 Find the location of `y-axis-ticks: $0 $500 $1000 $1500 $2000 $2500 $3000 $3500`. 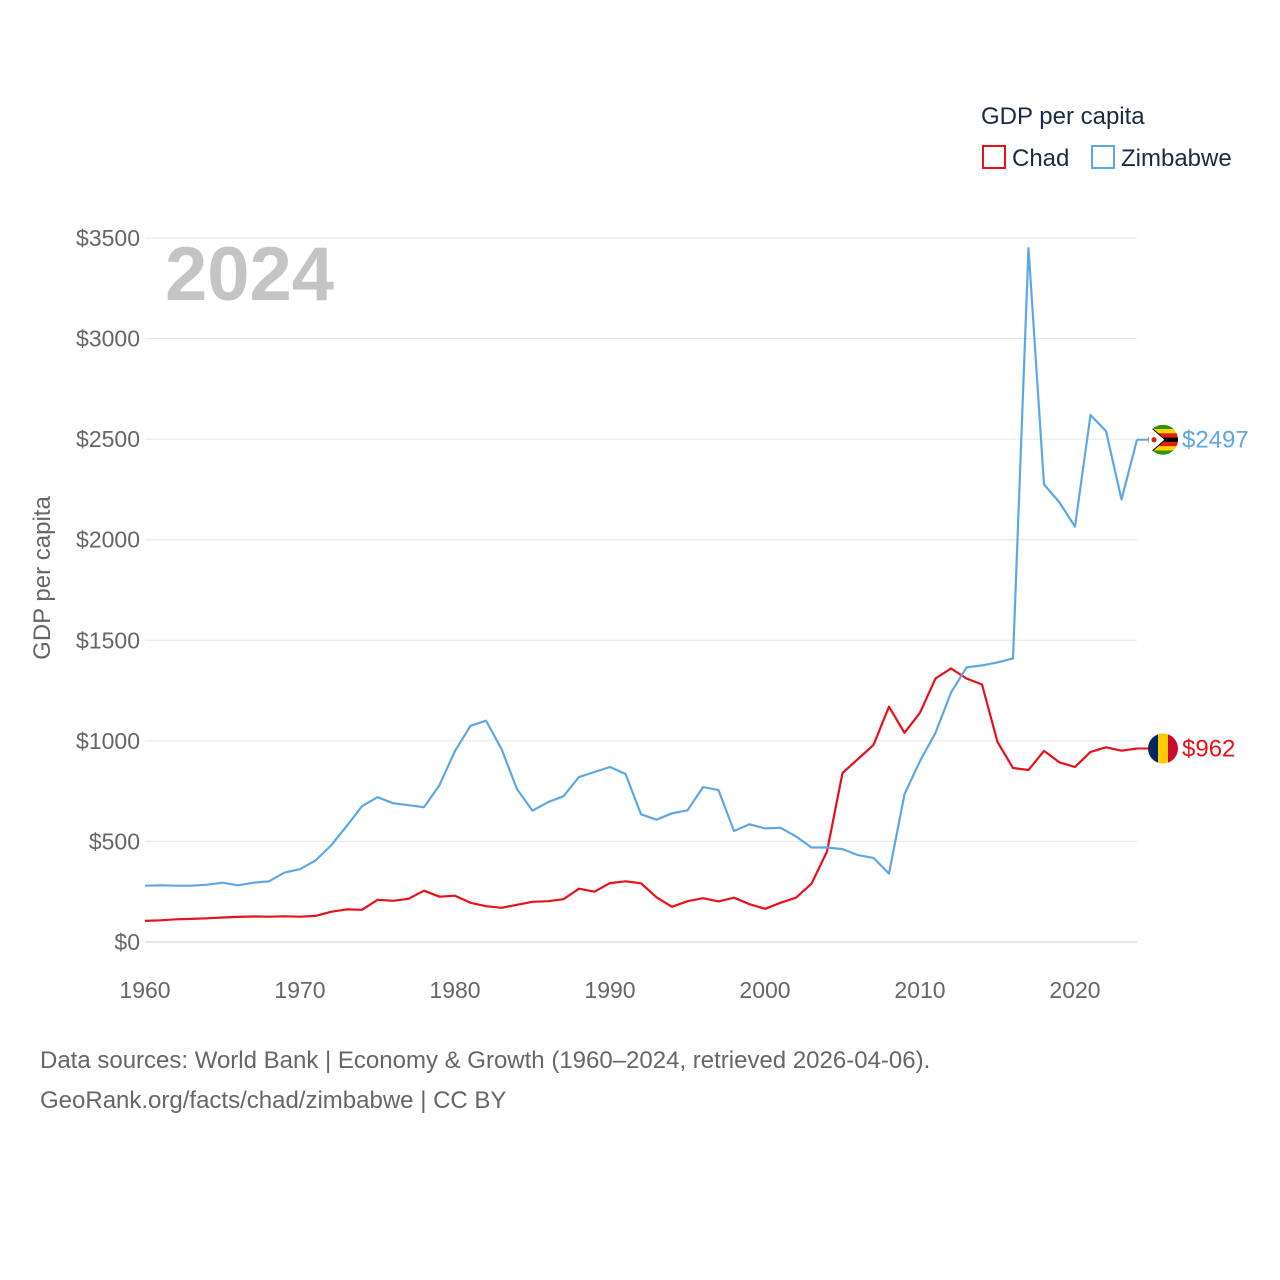

y-axis-ticks: $0 $500 $1000 $1500 $2000 $2500 $3000 $3500 is located at coordinates (108, 590).